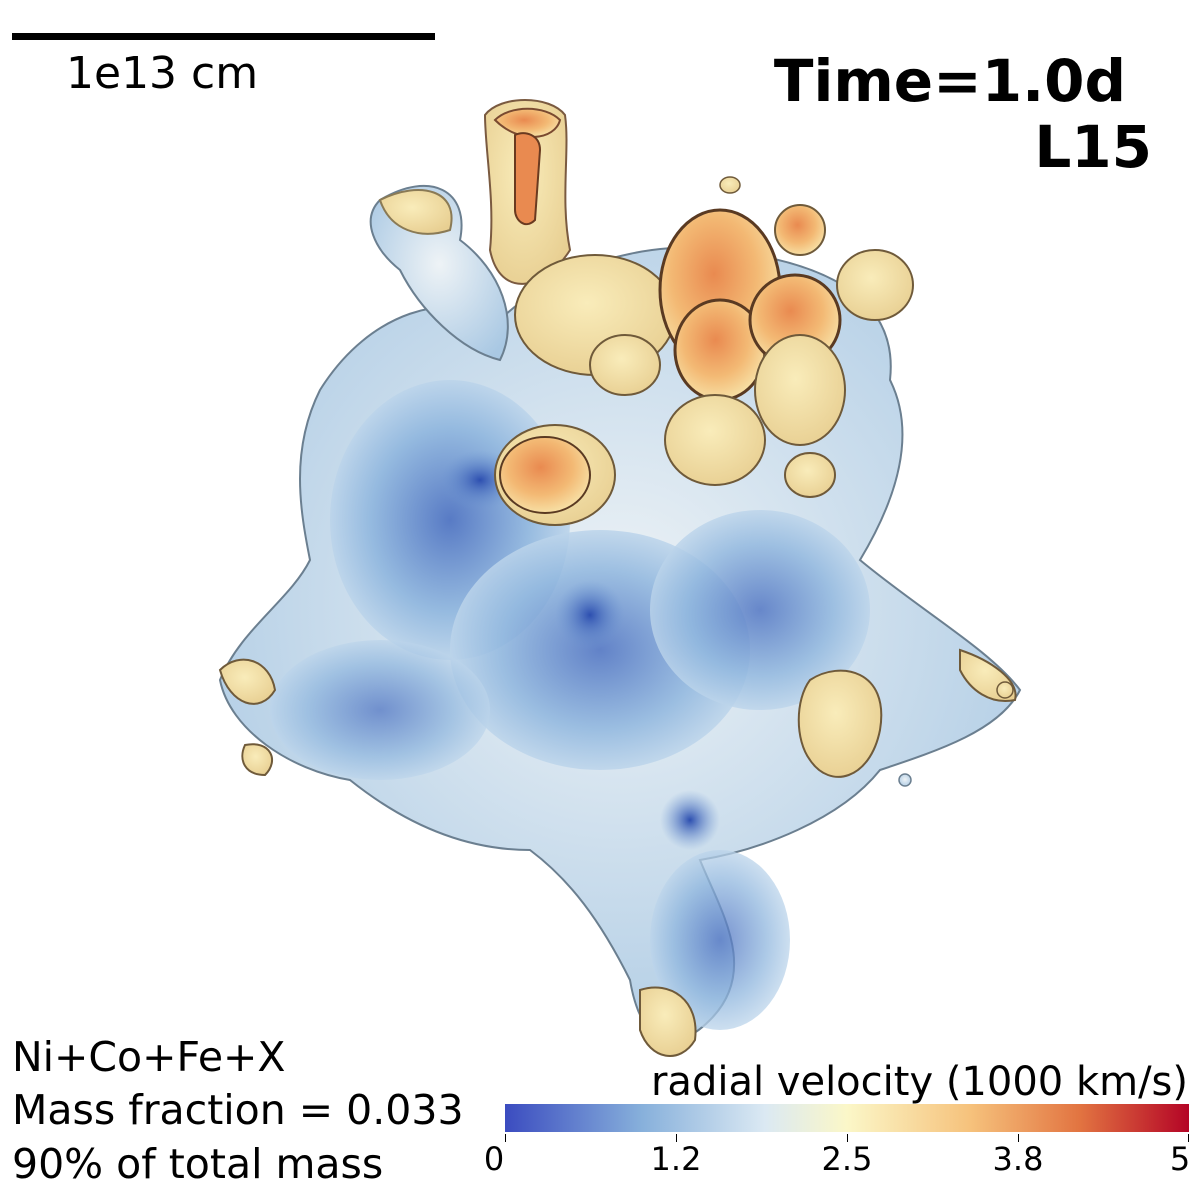 The width and height of the screenshot is (1200, 1200). What do you see at coordinates (494, 1159) in the screenshot?
I see `colorbar-tick-label: 0` at bounding box center [494, 1159].